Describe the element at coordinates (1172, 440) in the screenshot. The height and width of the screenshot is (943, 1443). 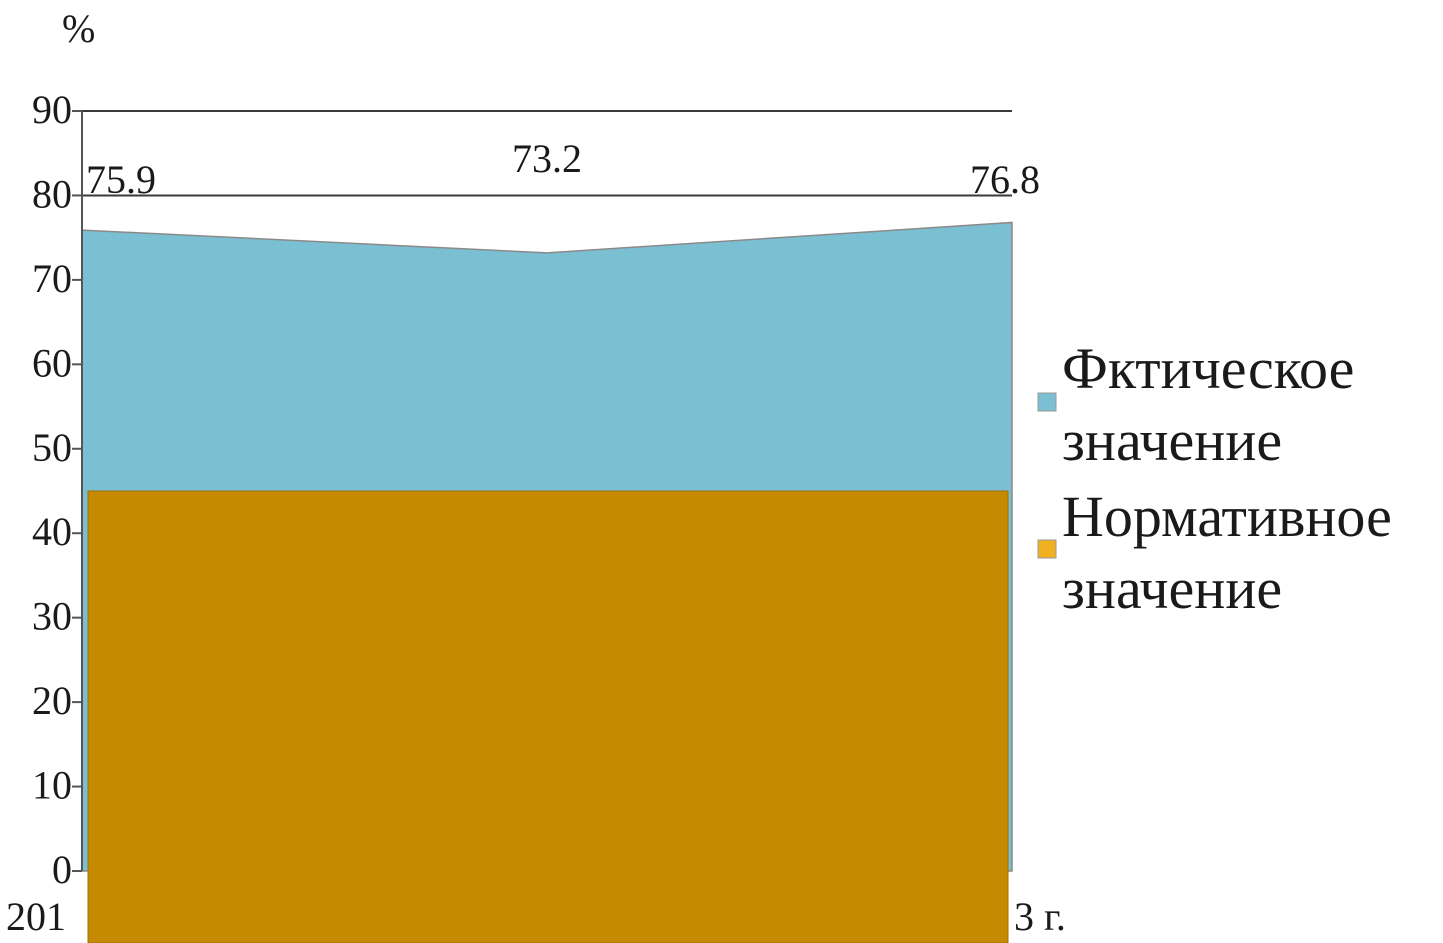
I see `legend-label-0-1: значение` at that location.